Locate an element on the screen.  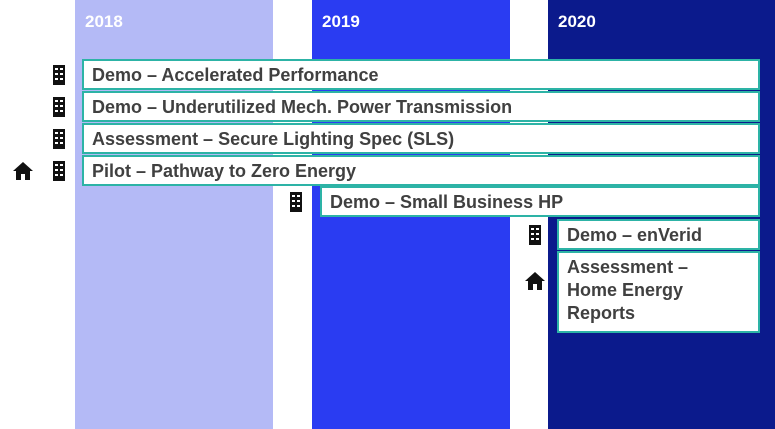
item: Demo – Small Business HP is located at coordinates (540, 201).